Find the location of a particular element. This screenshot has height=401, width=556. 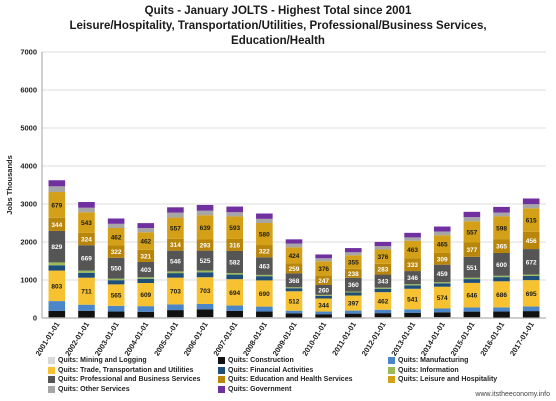

legend-item-0: Quits: Mining and Logging is located at coordinates (97, 360).